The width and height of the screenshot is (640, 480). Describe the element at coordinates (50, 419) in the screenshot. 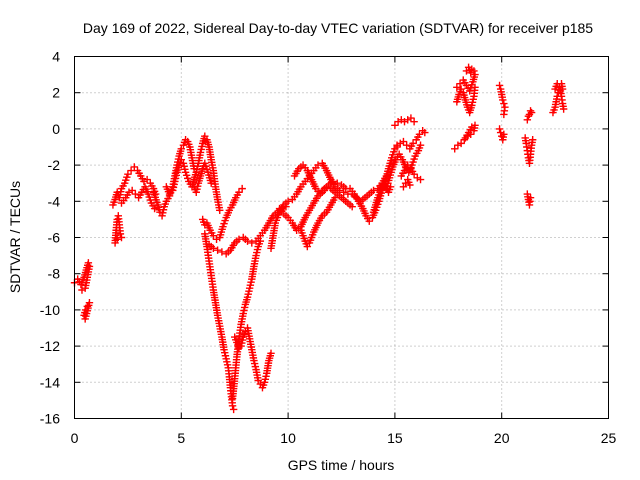

I see `y-tick-label: -16` at that location.